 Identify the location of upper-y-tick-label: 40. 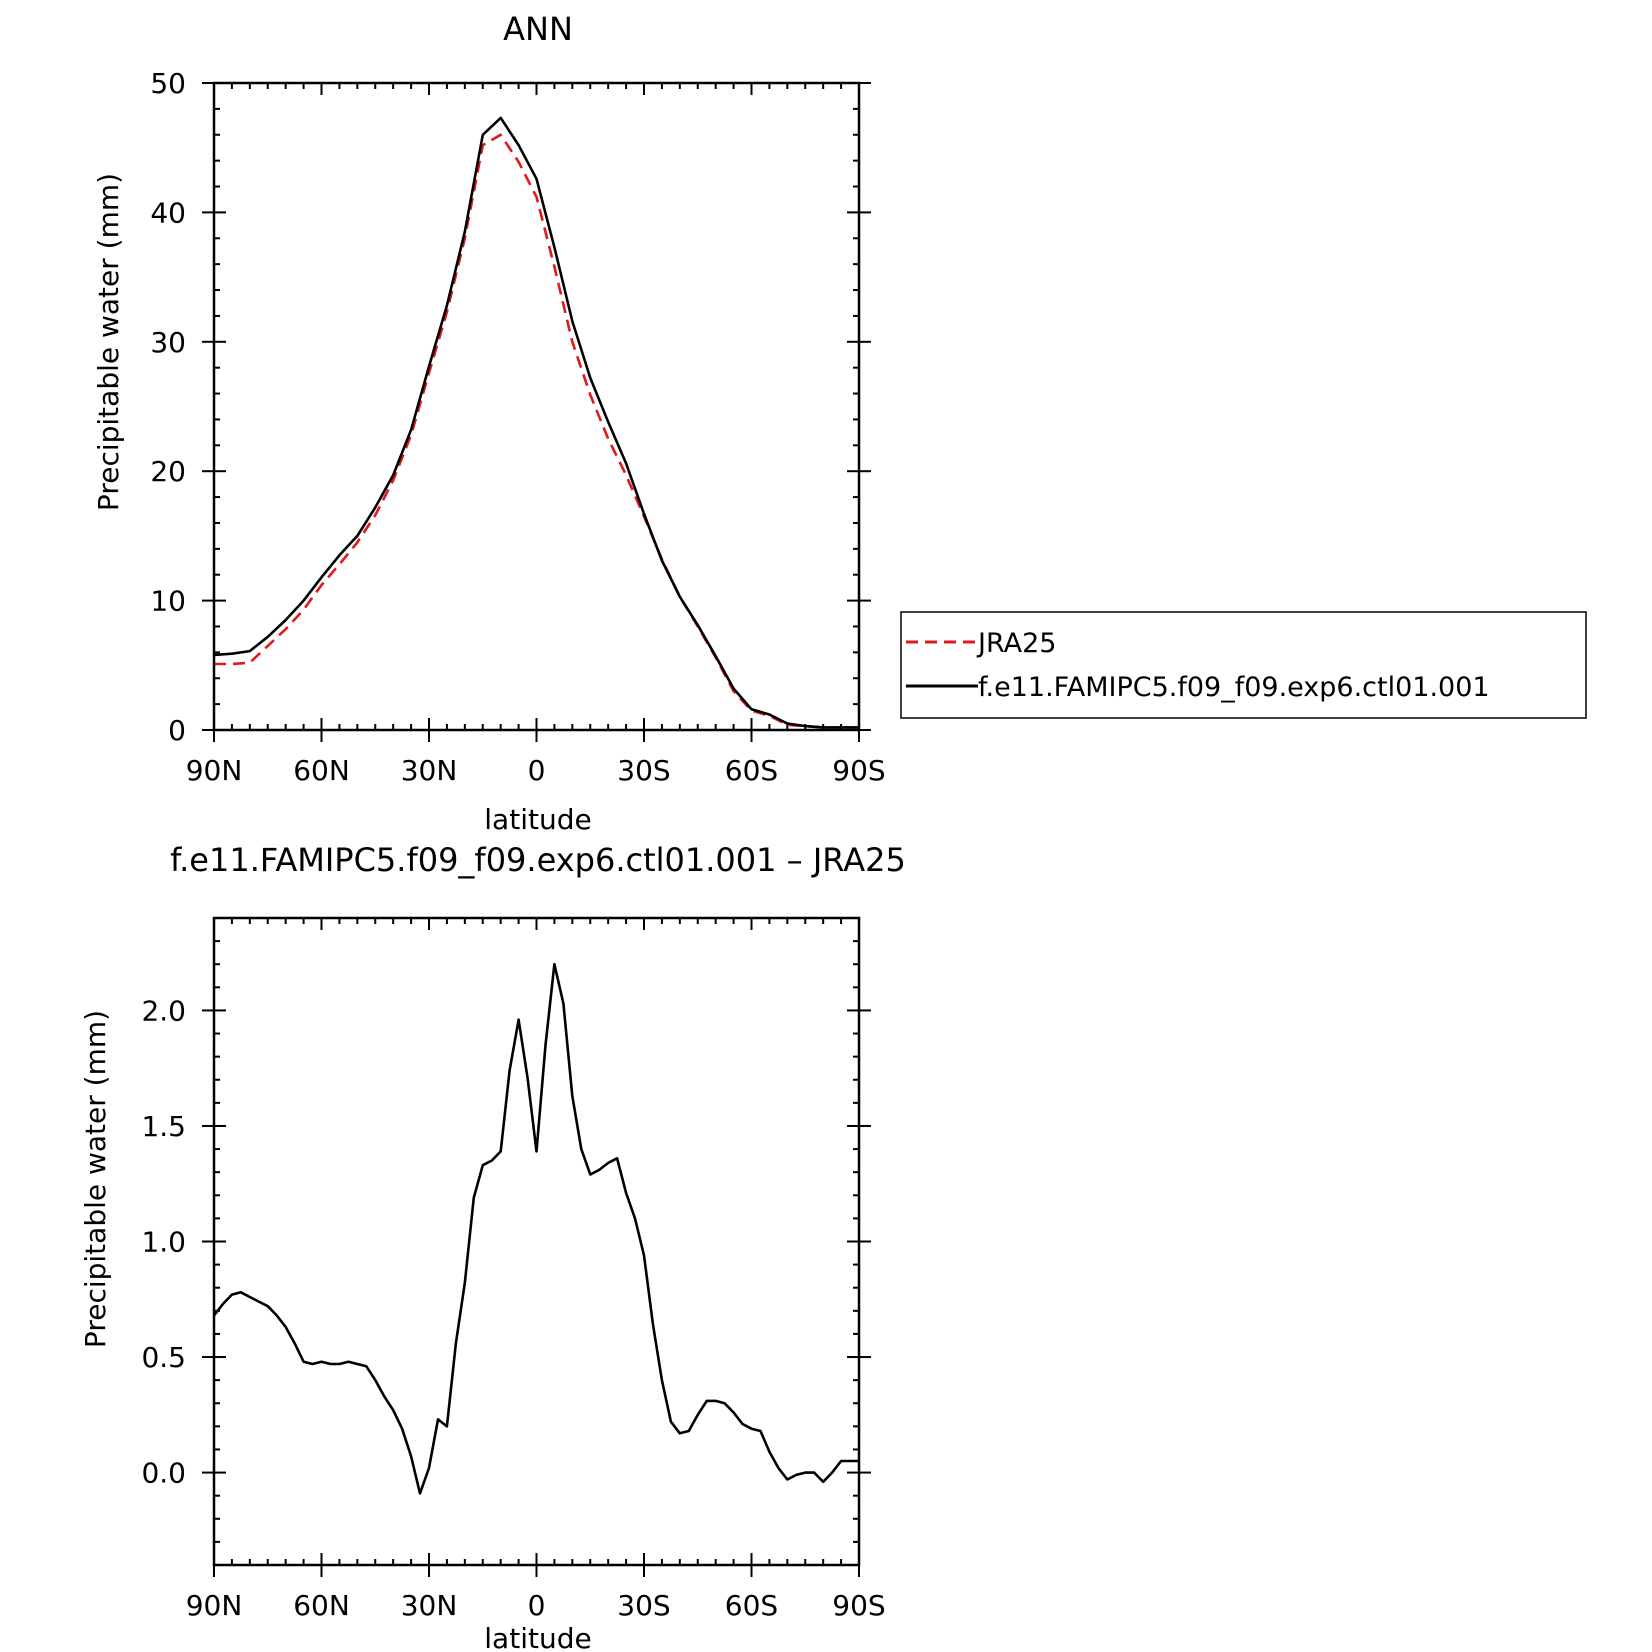
(168, 212).